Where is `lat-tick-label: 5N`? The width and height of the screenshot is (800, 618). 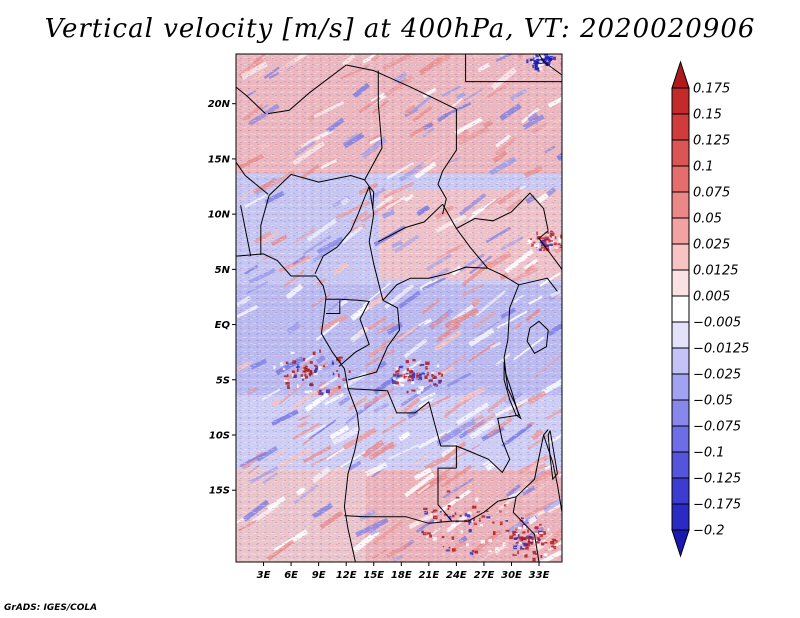
lat-tick-label: 5N is located at coordinates (223, 270).